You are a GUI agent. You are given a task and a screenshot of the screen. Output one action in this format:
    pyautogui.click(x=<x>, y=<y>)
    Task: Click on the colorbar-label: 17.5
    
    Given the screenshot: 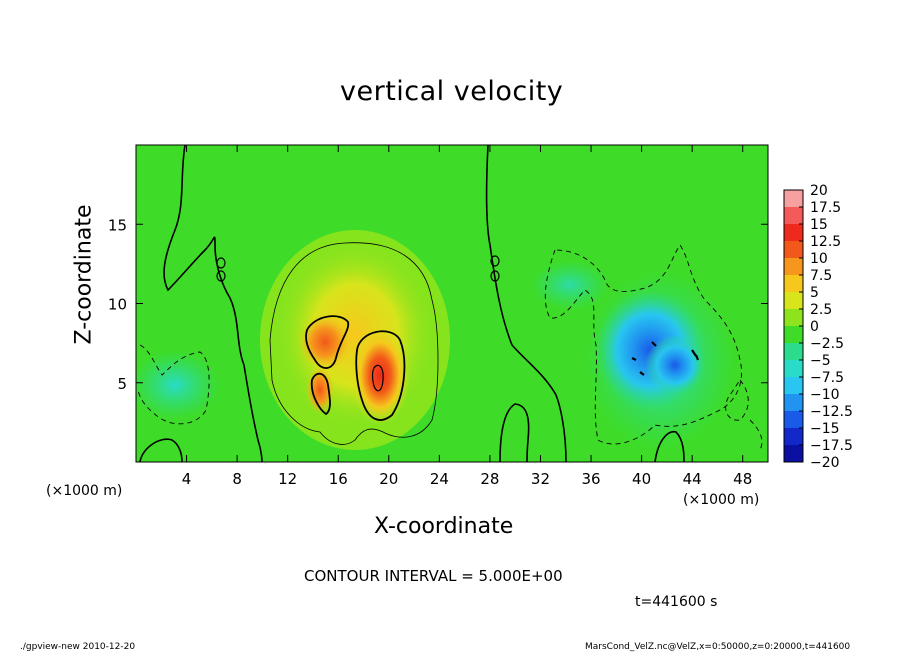 What is the action you would take?
    pyautogui.click(x=825, y=208)
    